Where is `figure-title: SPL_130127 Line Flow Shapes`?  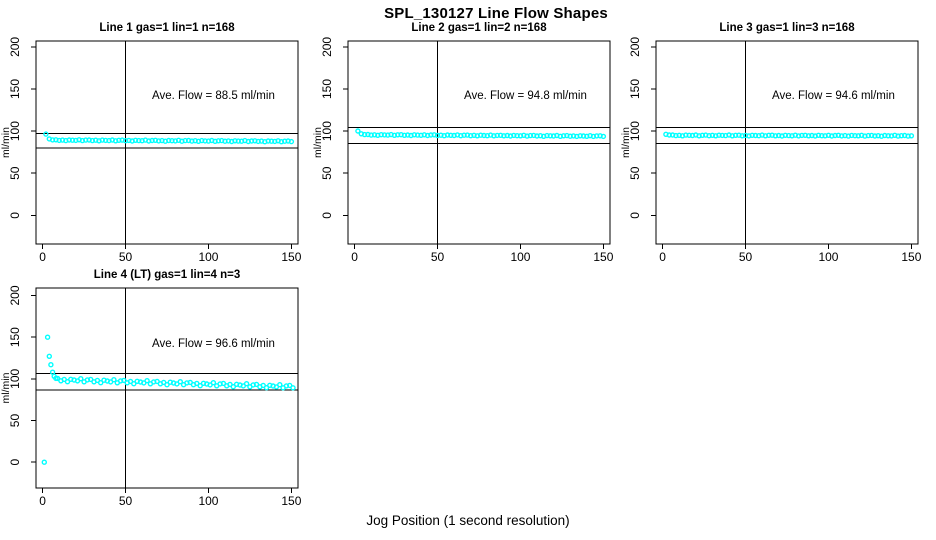
figure-title: SPL_130127 Line Flow Shapes is located at coordinates (496, 13).